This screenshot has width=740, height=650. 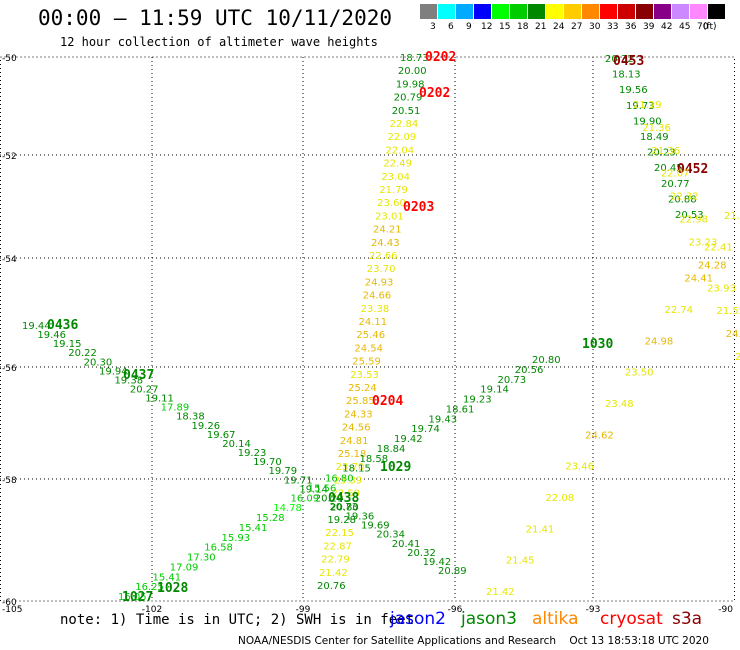 What do you see at coordinates (51, 335) in the screenshot?
I see `swh-value: 19.46` at bounding box center [51, 335].